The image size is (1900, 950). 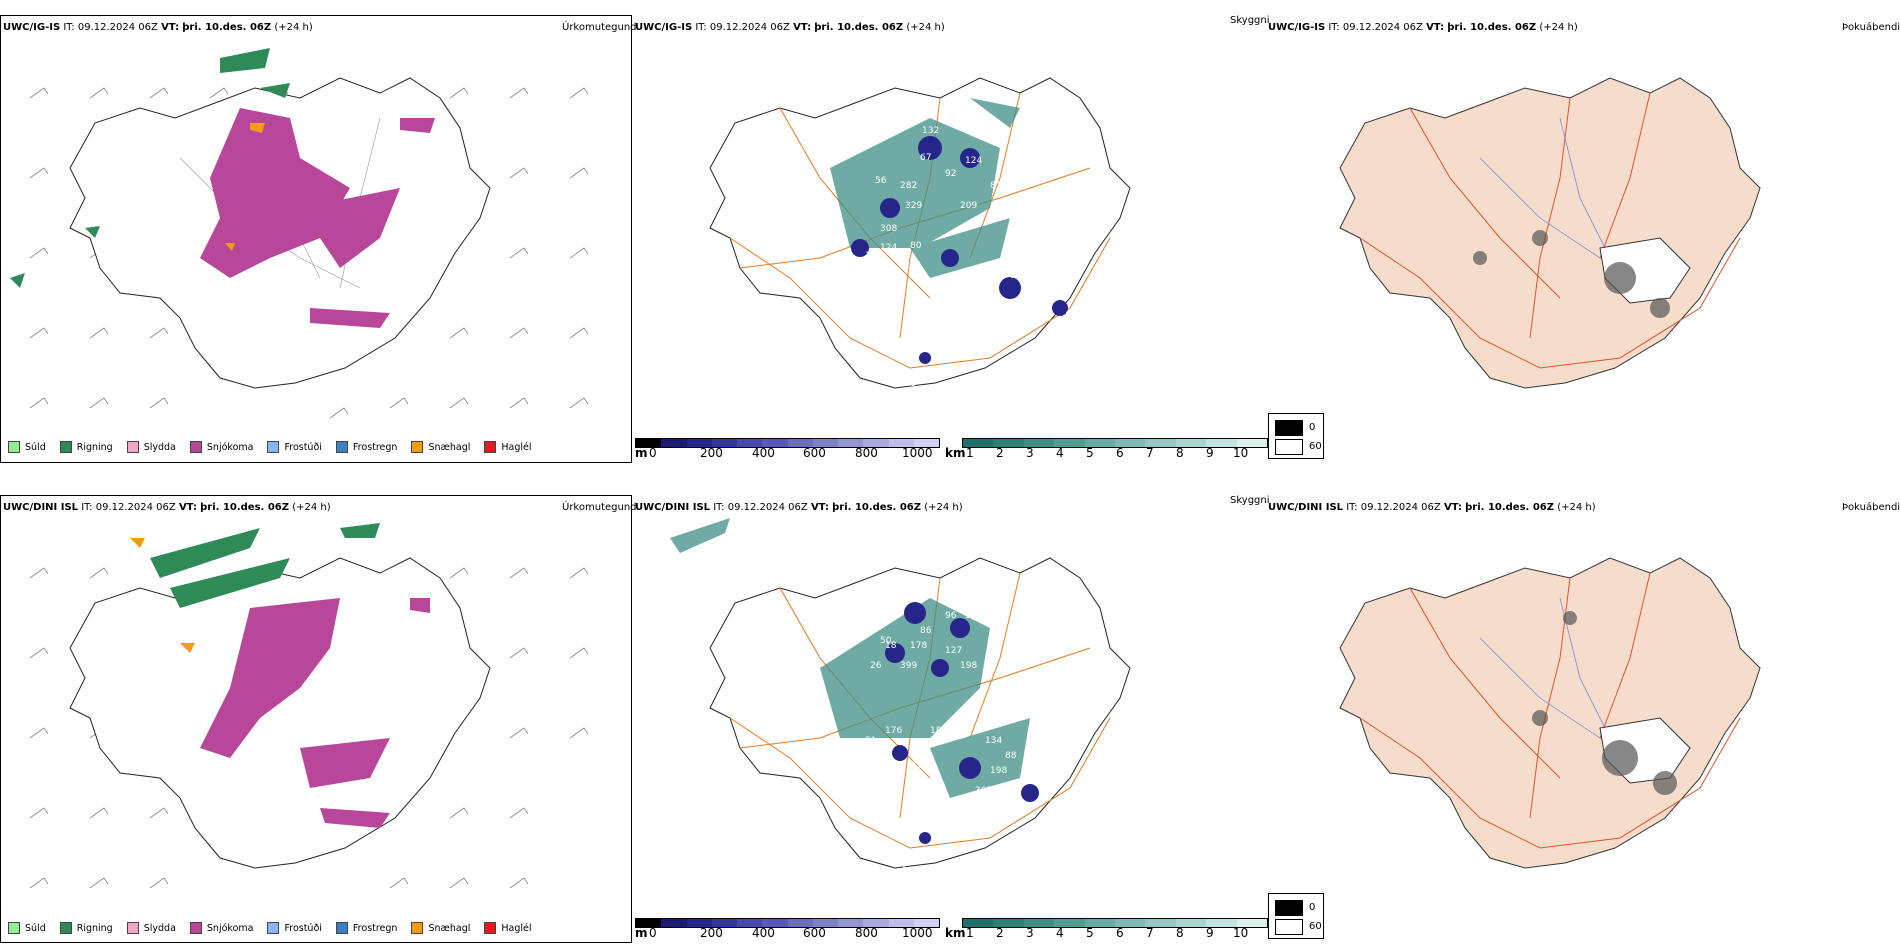 I want to click on wind-barbs, so click(x=309, y=728).